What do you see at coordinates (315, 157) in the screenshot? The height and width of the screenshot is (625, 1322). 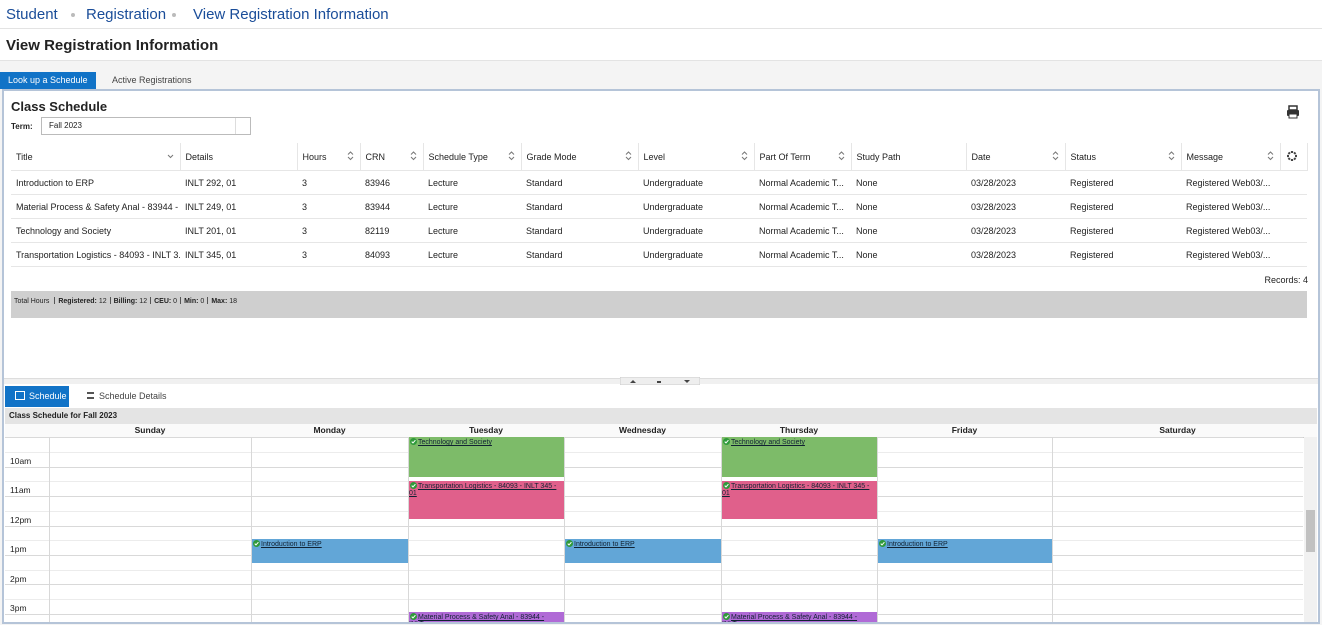 I see `column-label: Hours` at bounding box center [315, 157].